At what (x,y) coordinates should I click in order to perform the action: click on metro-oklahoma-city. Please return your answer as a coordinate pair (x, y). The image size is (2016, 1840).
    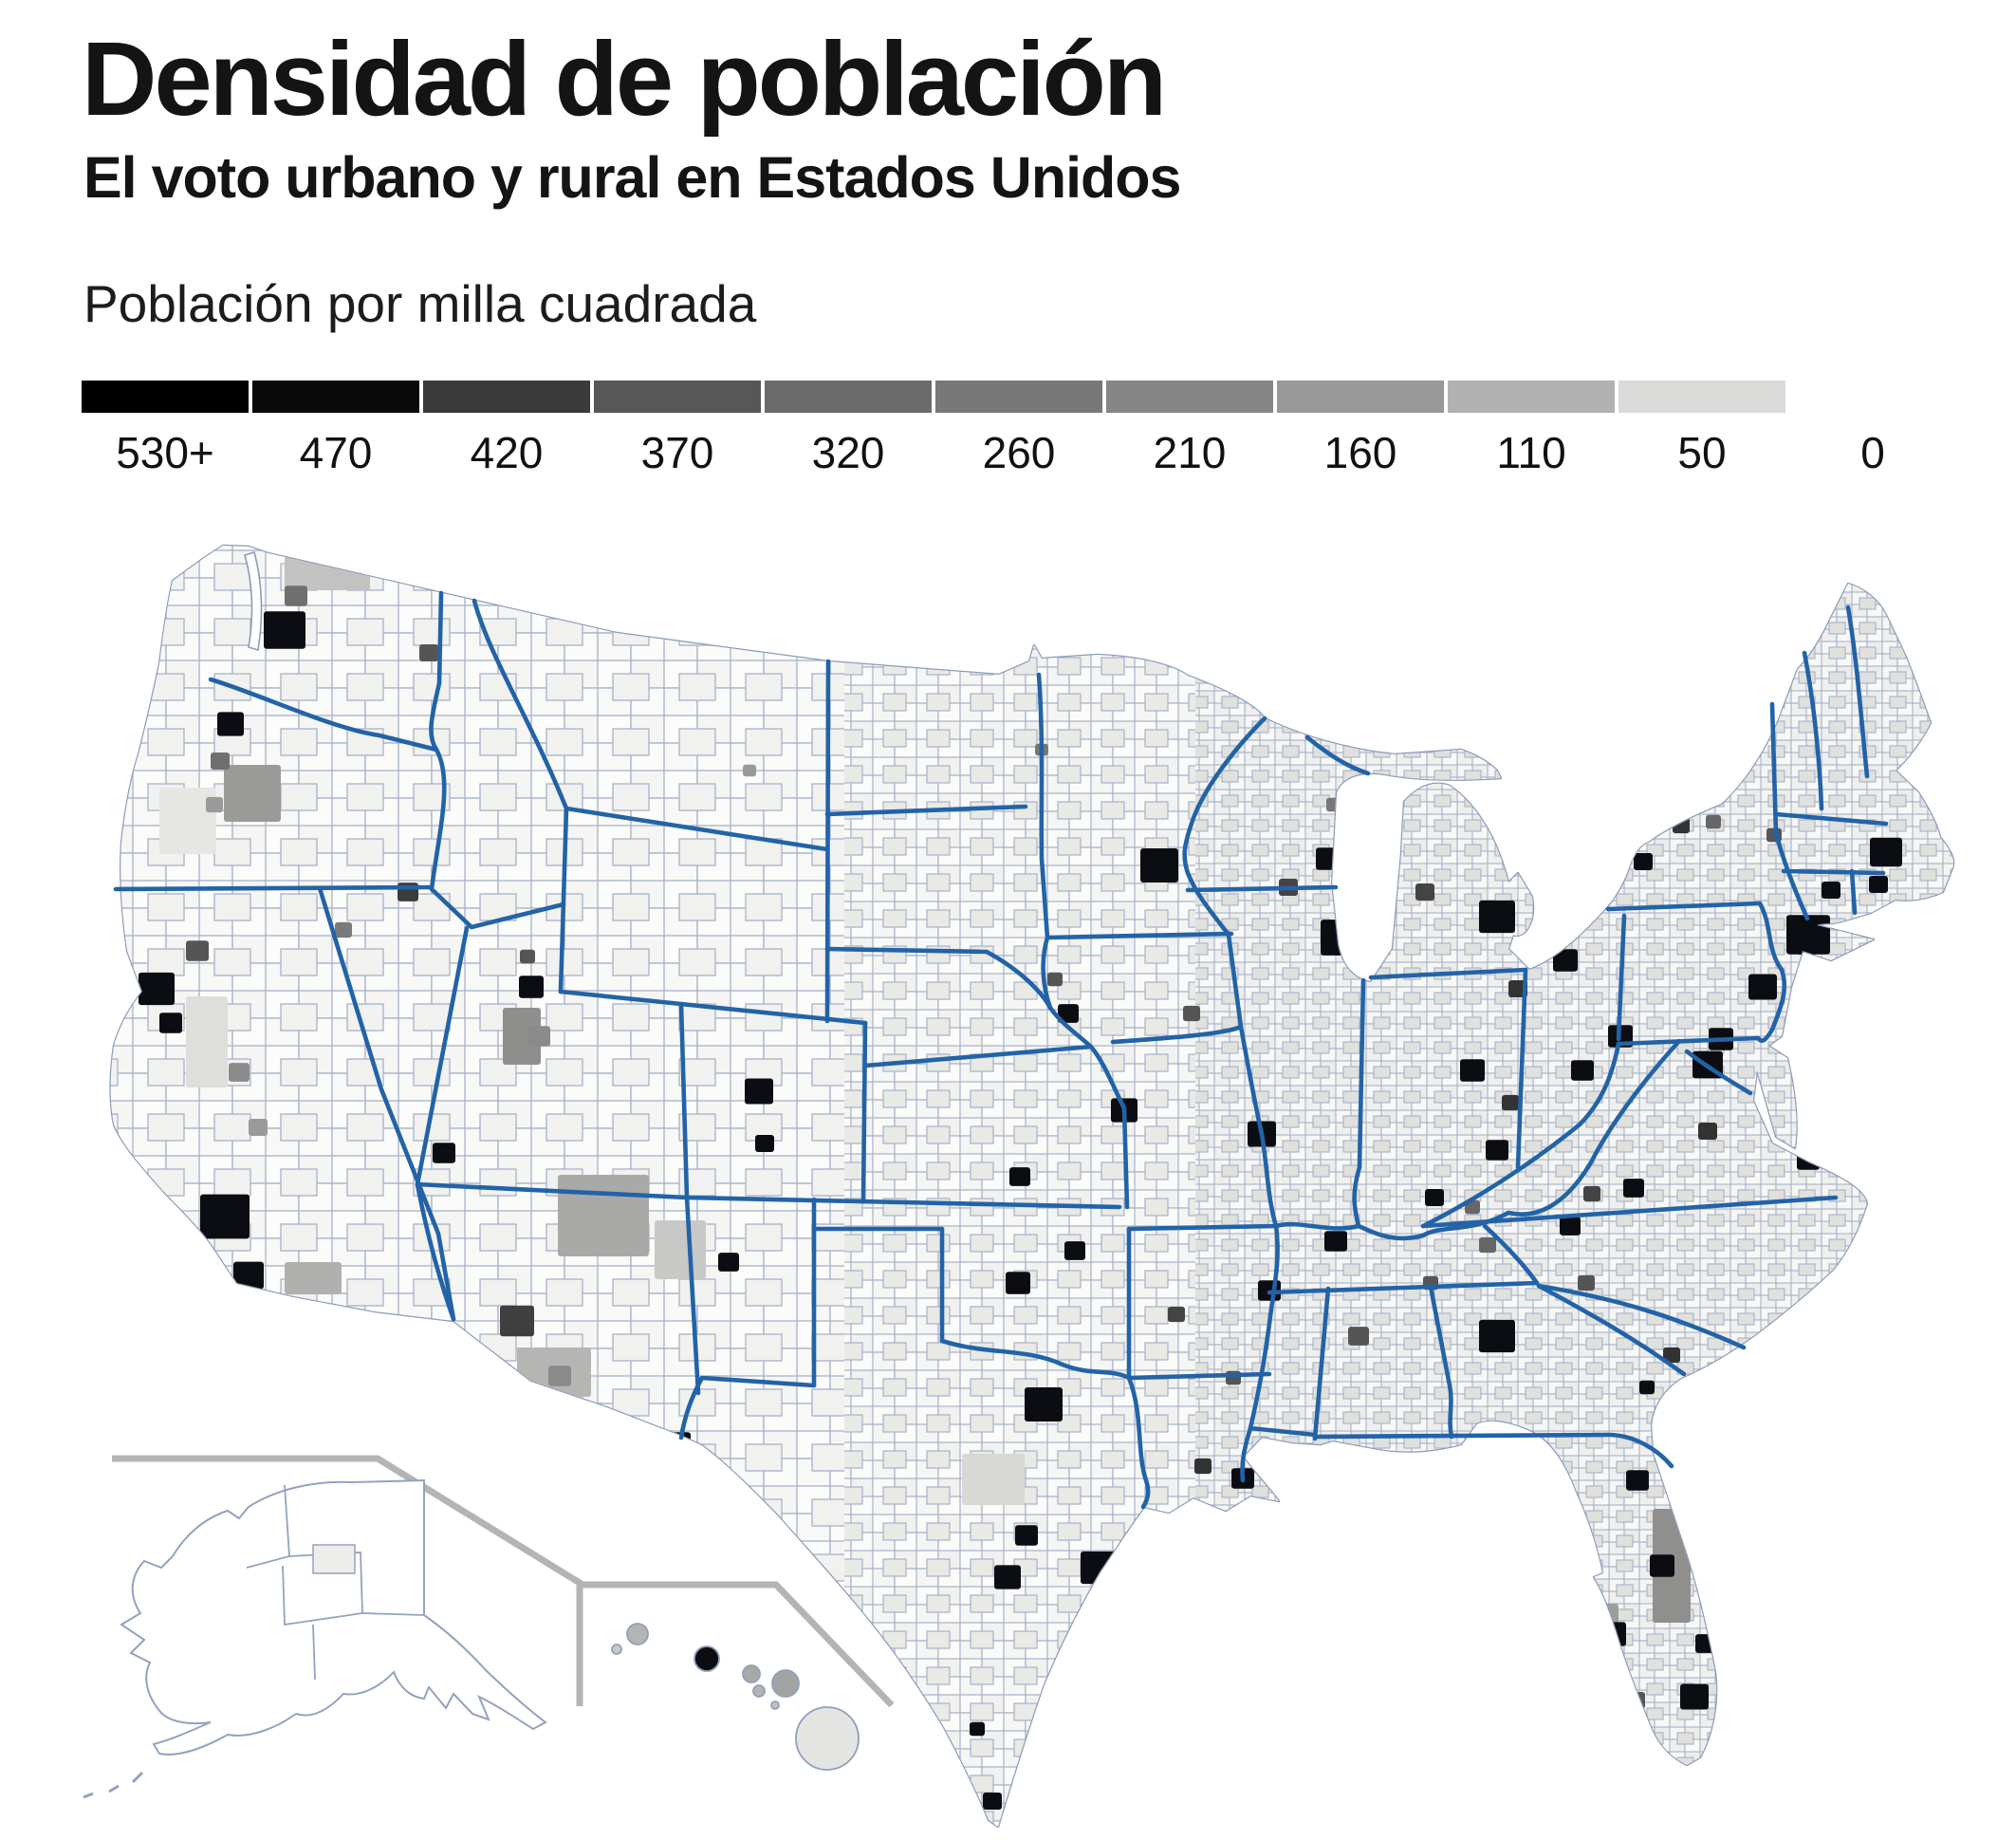
    Looking at the image, I should click on (1018, 1283).